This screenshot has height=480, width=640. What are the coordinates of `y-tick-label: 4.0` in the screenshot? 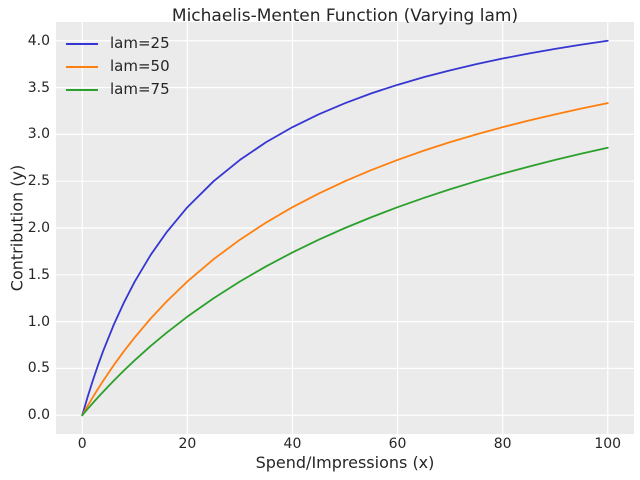 It's located at (38, 40).